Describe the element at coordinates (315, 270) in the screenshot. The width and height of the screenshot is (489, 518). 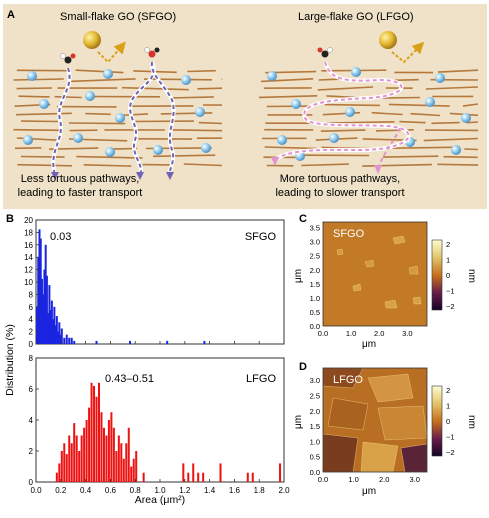
I see `afm-y-tick-label: 2.0` at that location.